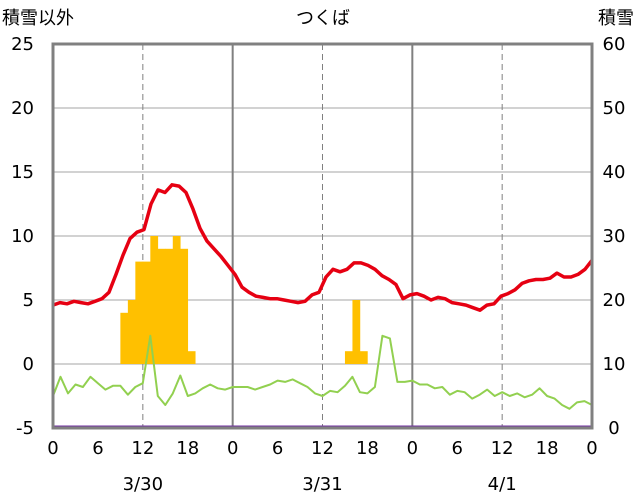 The width and height of the screenshot is (636, 501). What do you see at coordinates (38, 18) in the screenshot?
I see `left-axis-title: 積雪以外` at bounding box center [38, 18].